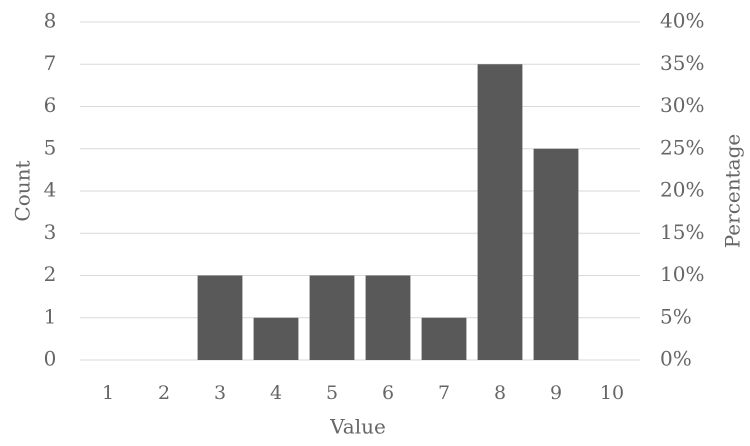 The width and height of the screenshot is (750, 446). I want to click on x-tick-label: 8, so click(500, 393).